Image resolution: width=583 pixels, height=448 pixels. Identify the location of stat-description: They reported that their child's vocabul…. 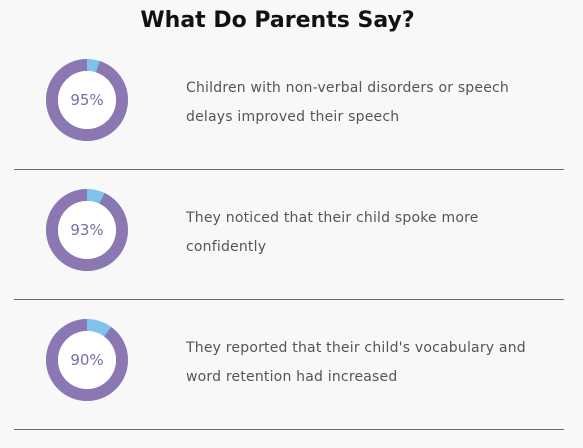
(356, 362).